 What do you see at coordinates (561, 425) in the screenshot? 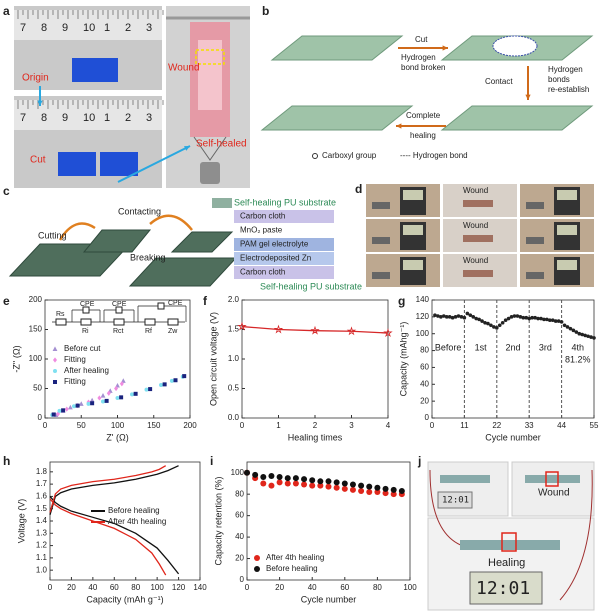
I see `x-tick-label: 44` at bounding box center [561, 425].